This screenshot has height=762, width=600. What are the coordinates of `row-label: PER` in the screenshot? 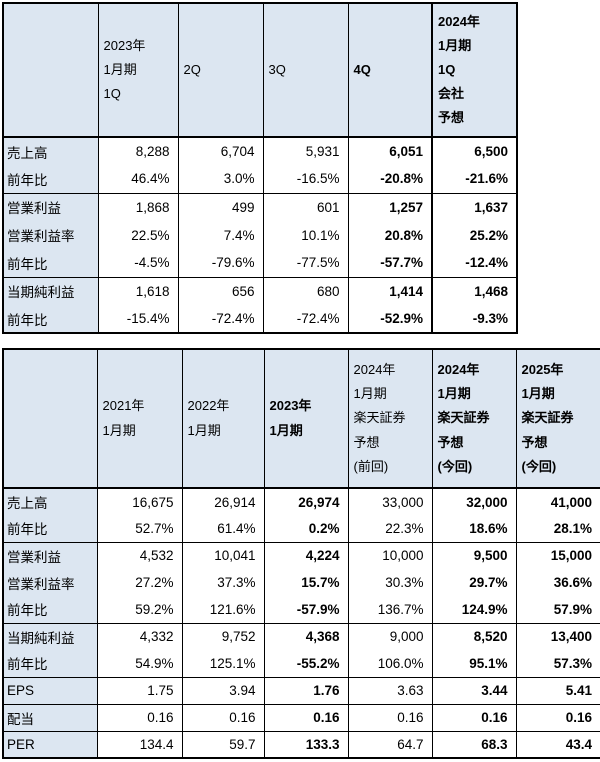 It's located at (50, 744).